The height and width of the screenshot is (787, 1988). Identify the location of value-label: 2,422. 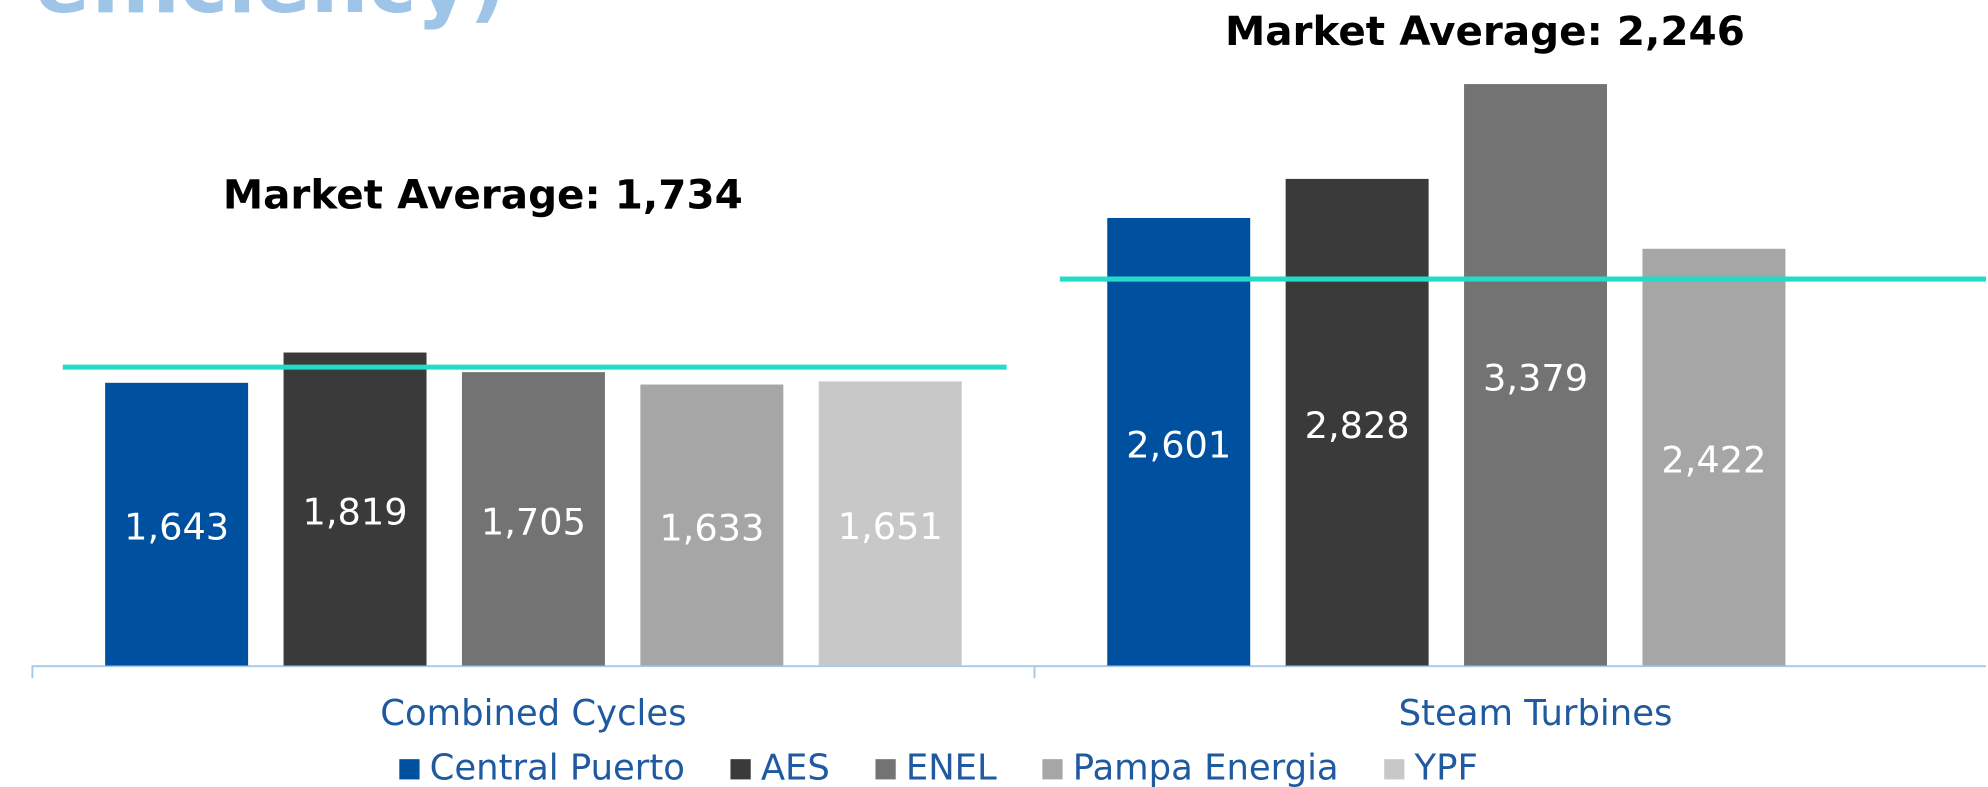
(1713, 460).